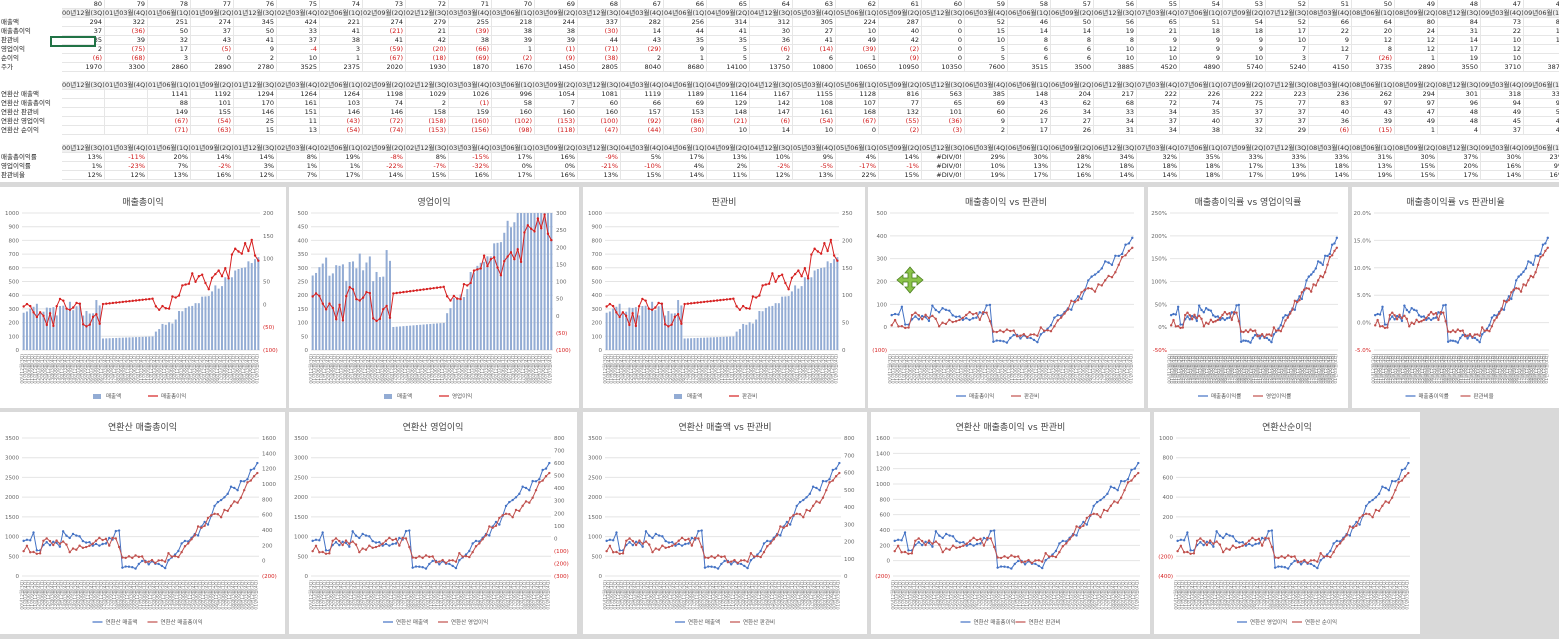  What do you see at coordinates (255, 166) in the screenshot?
I see `value-cell: 3%` at bounding box center [255, 166].